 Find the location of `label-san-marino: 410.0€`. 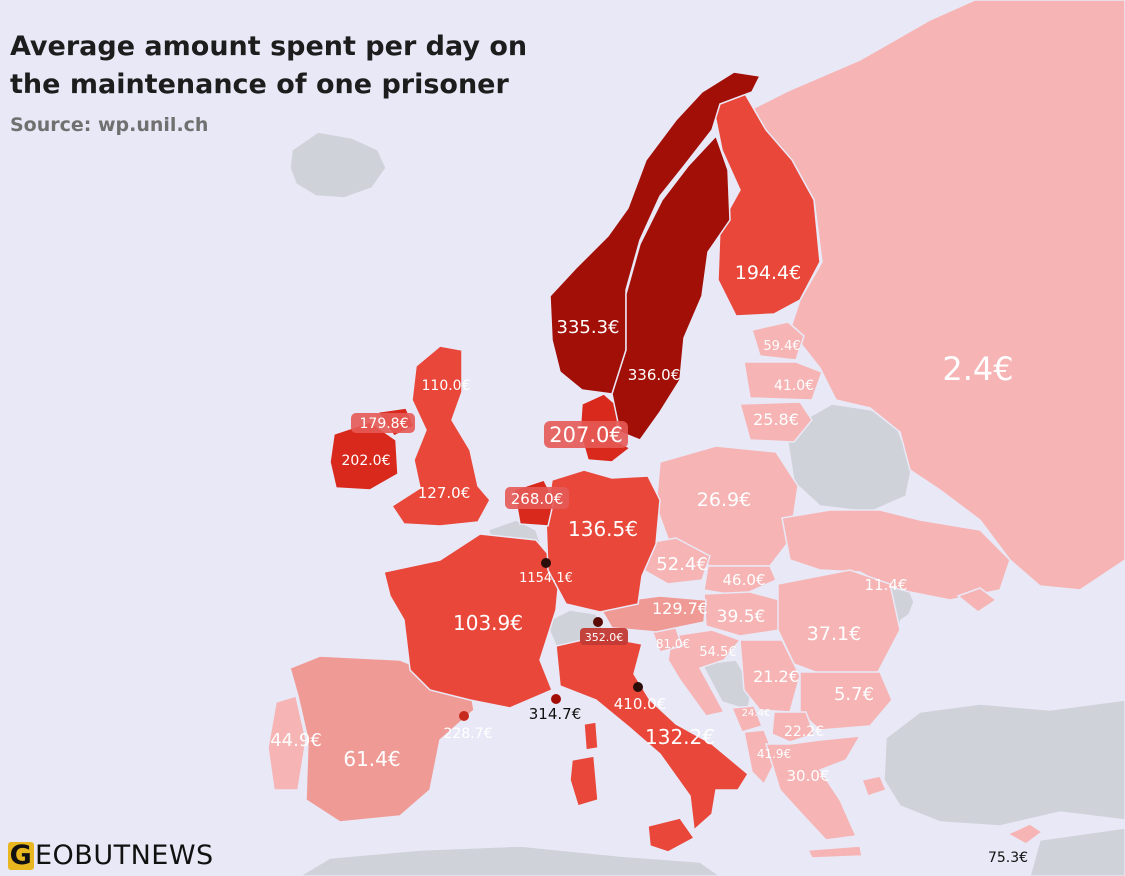

label-san-marino: 410.0€ is located at coordinates (640, 704).